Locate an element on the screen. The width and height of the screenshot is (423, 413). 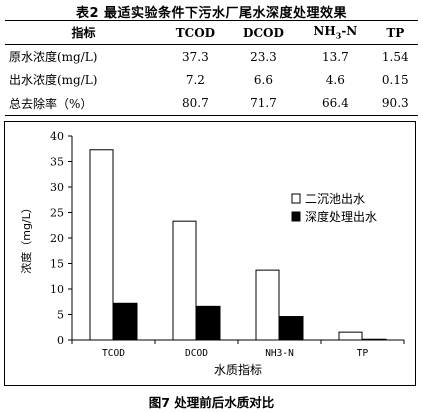
y-tick-label: 30 is located at coordinates (57, 187).